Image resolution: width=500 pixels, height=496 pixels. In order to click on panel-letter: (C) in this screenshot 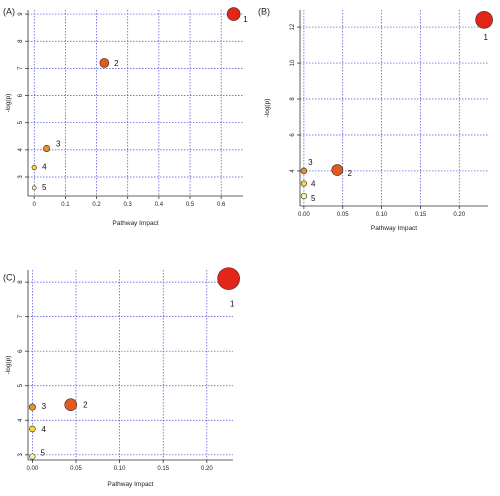, I will do `click(9, 277)`.